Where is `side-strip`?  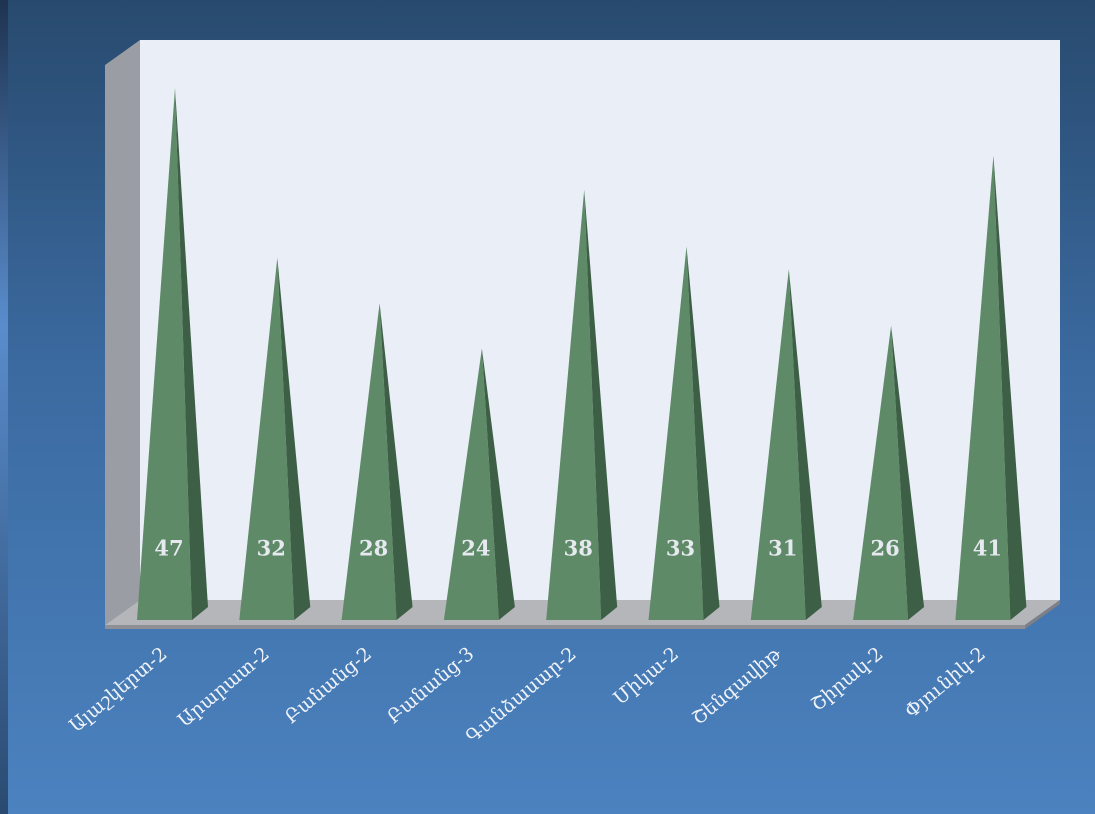
side-strip is located at coordinates (4, 407).